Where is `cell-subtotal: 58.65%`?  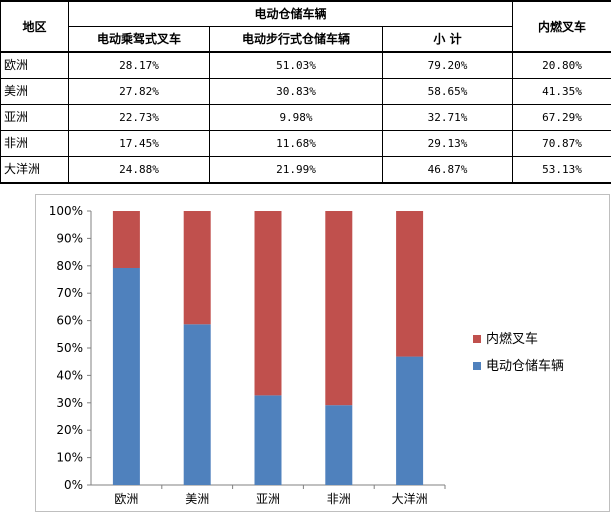 cell-subtotal: 58.65% is located at coordinates (447, 91).